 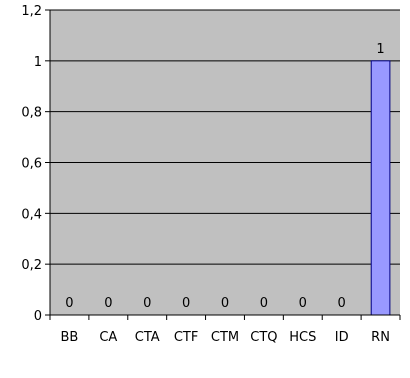 I want to click on y-tick-label: 0,8, so click(x=31, y=113).